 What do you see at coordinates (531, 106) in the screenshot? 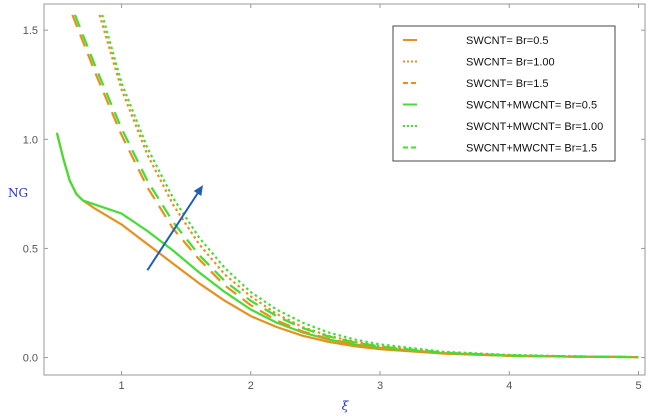
I see `legend-label-3: SWCNT+MWCNT= Br=0.5` at bounding box center [531, 106].